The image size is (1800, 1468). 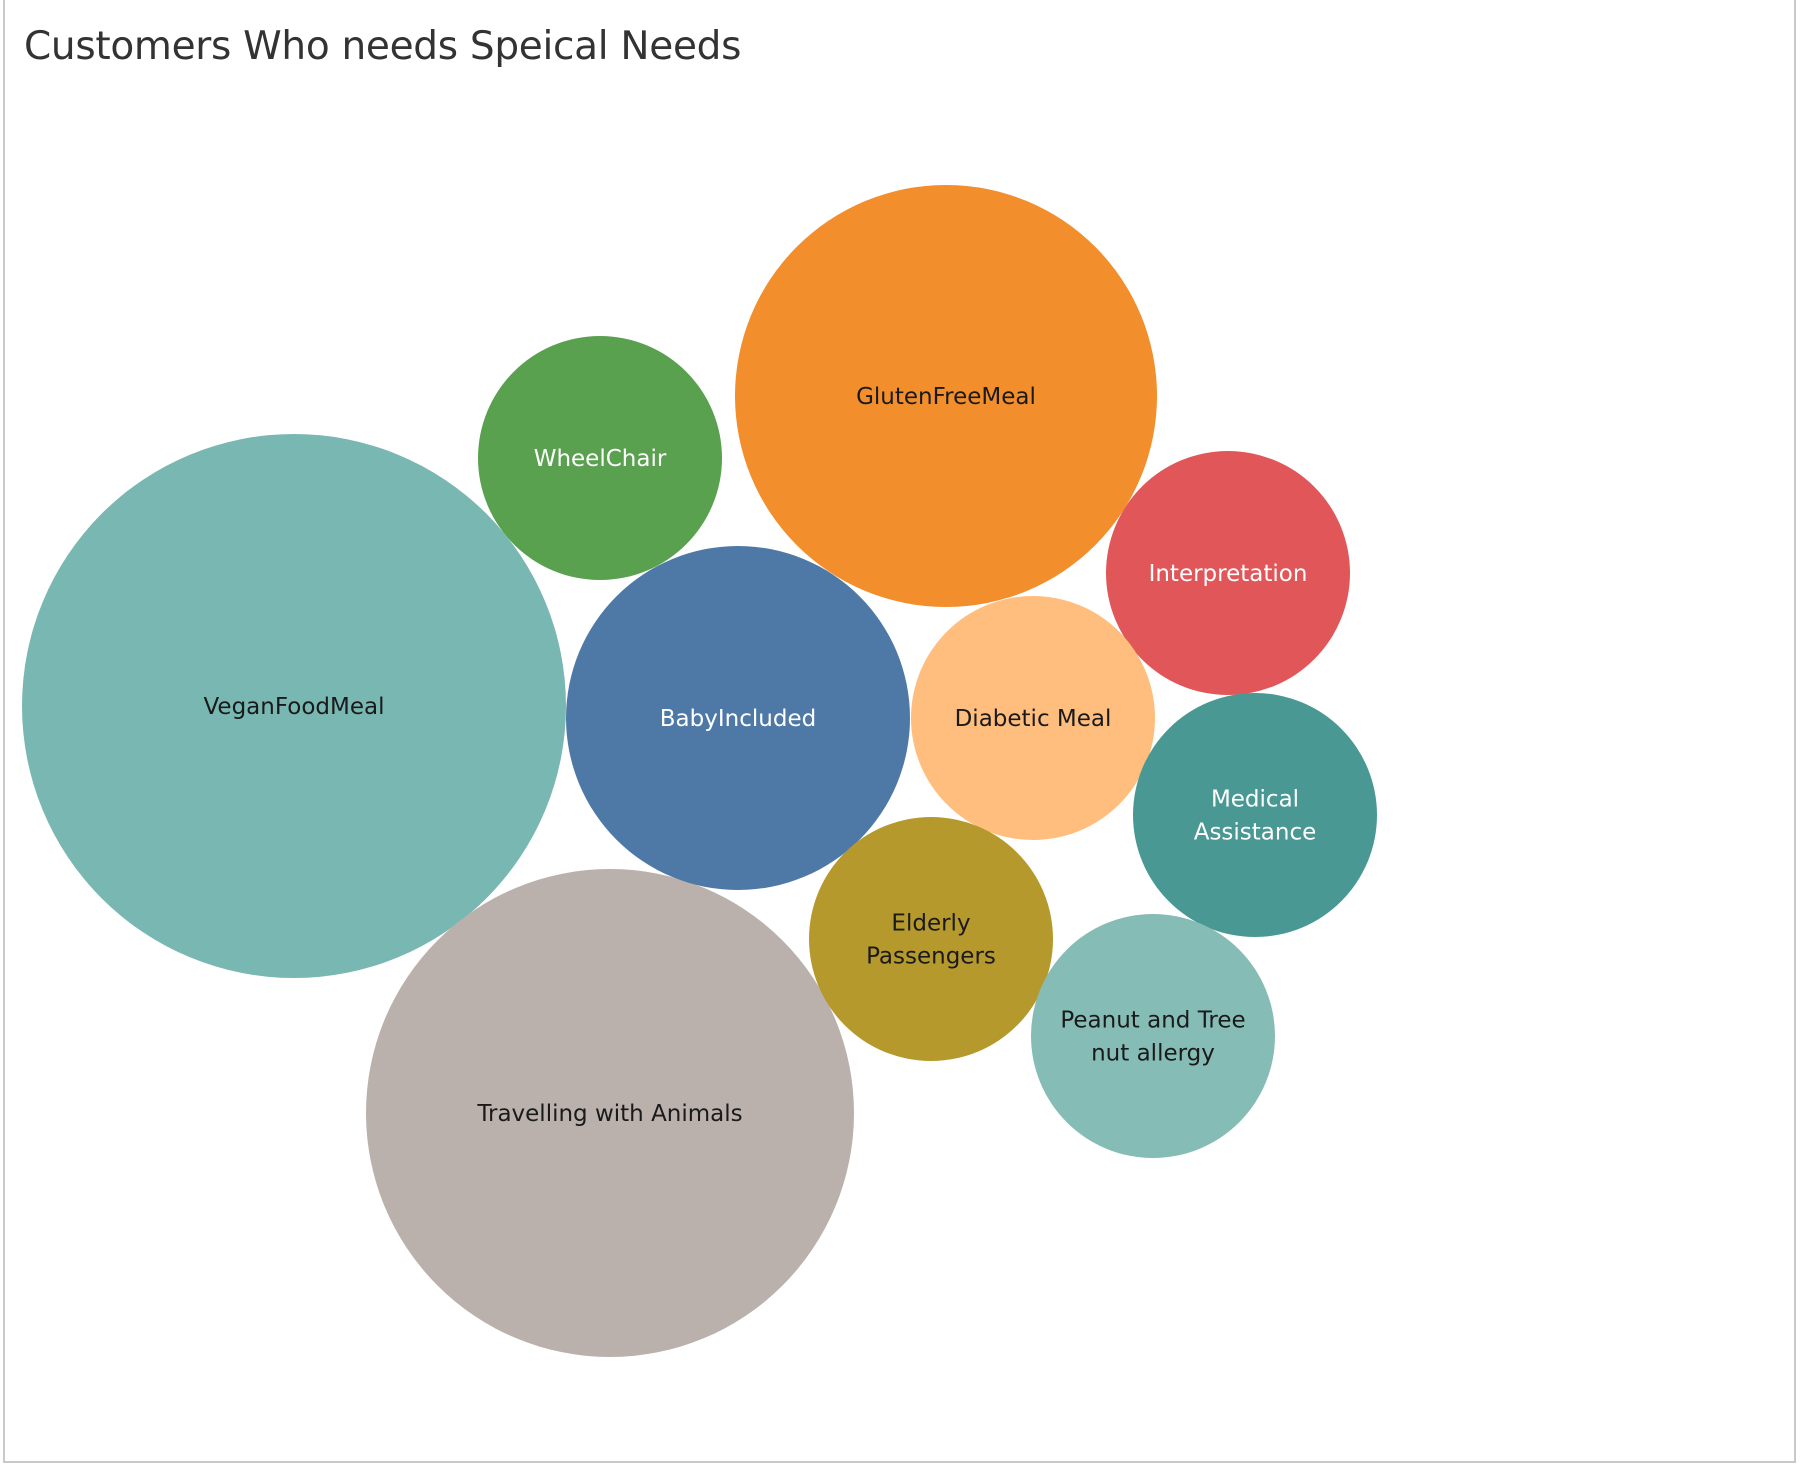 What do you see at coordinates (1153, 1054) in the screenshot?
I see `bubble-label-line: nut allergy` at bounding box center [1153, 1054].